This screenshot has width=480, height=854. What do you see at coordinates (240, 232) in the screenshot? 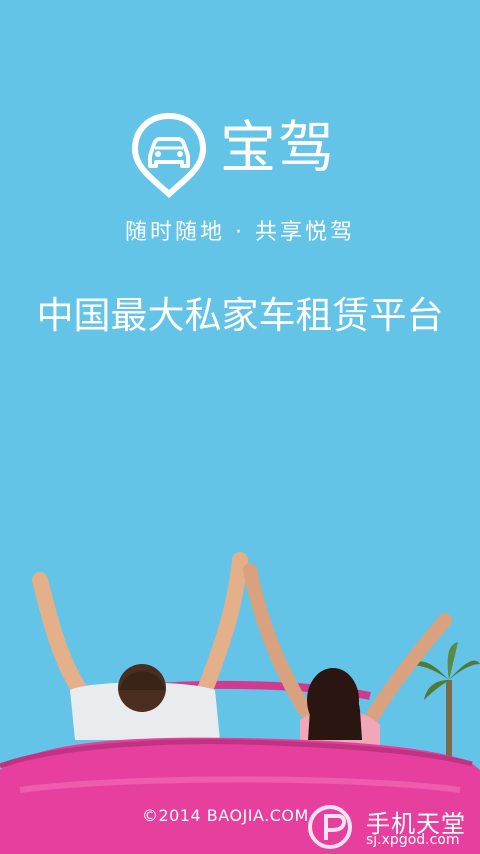
I see `slogan: 随时随地 · 共享悦驾` at bounding box center [240, 232].